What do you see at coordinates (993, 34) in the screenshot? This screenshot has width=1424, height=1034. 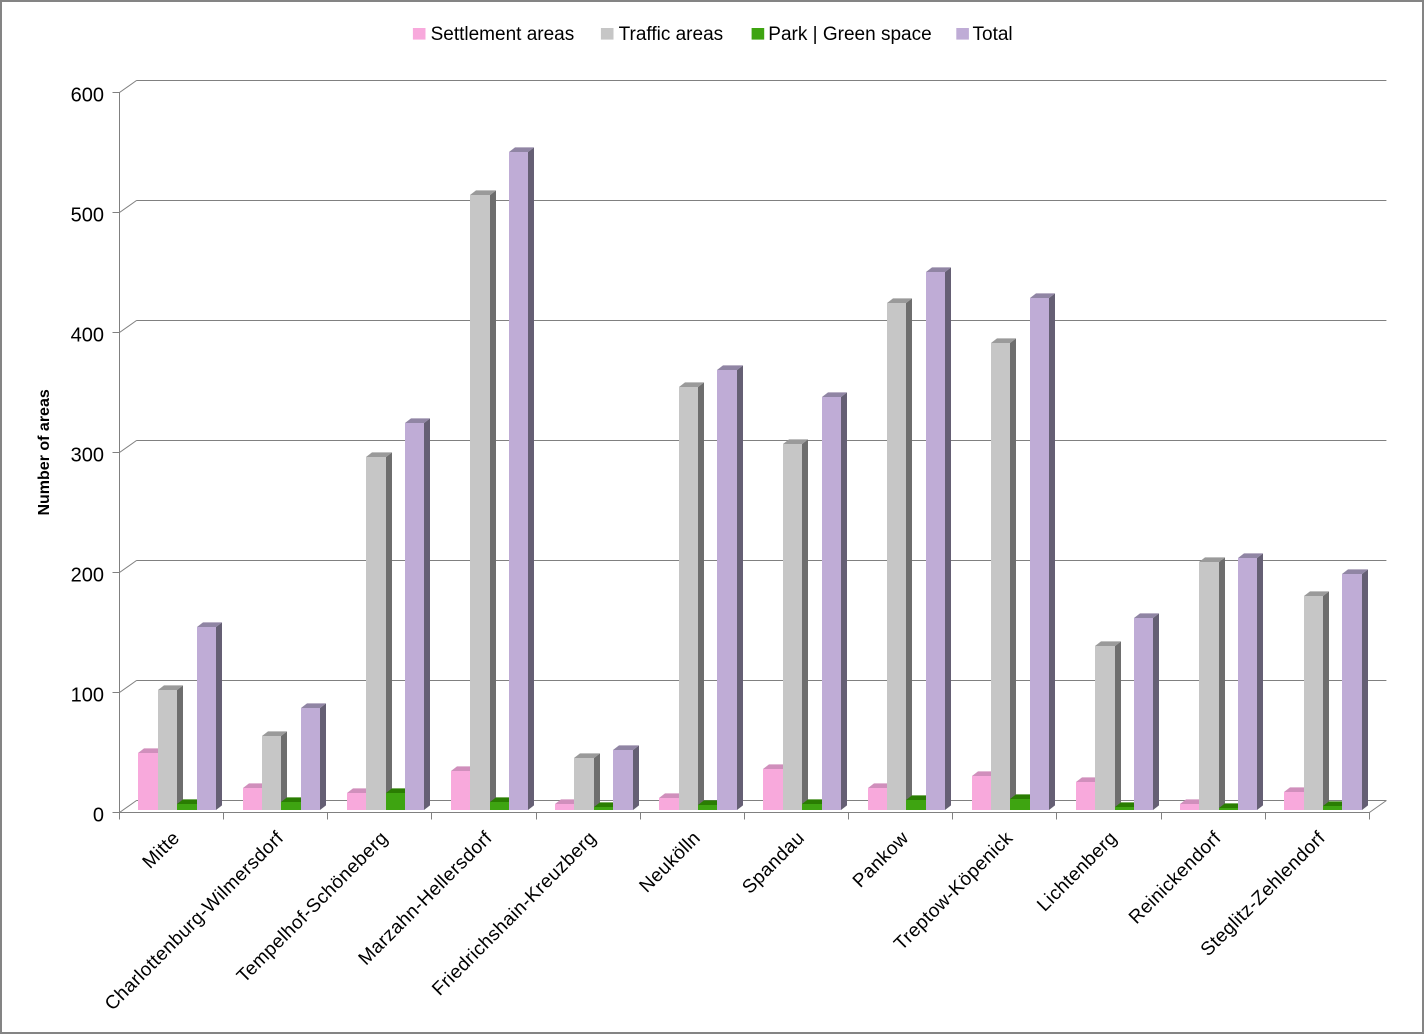 I see `svg-text: Total` at bounding box center [993, 34].